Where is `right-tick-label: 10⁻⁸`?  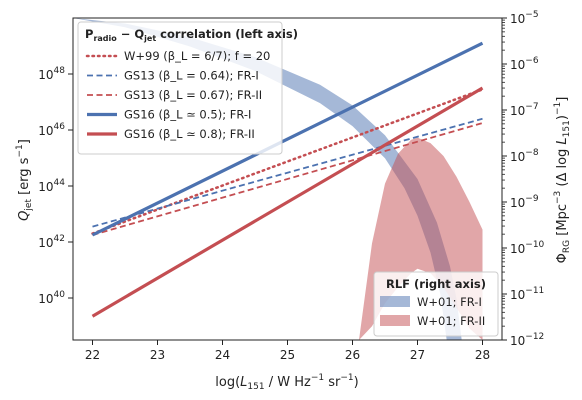 right-tick-label: 10⁻⁸ is located at coordinates (524, 156).